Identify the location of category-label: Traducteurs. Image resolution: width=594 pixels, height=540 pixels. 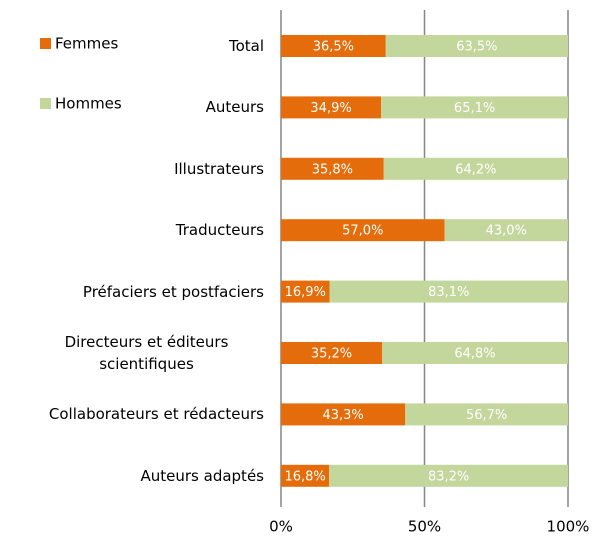
(219, 230).